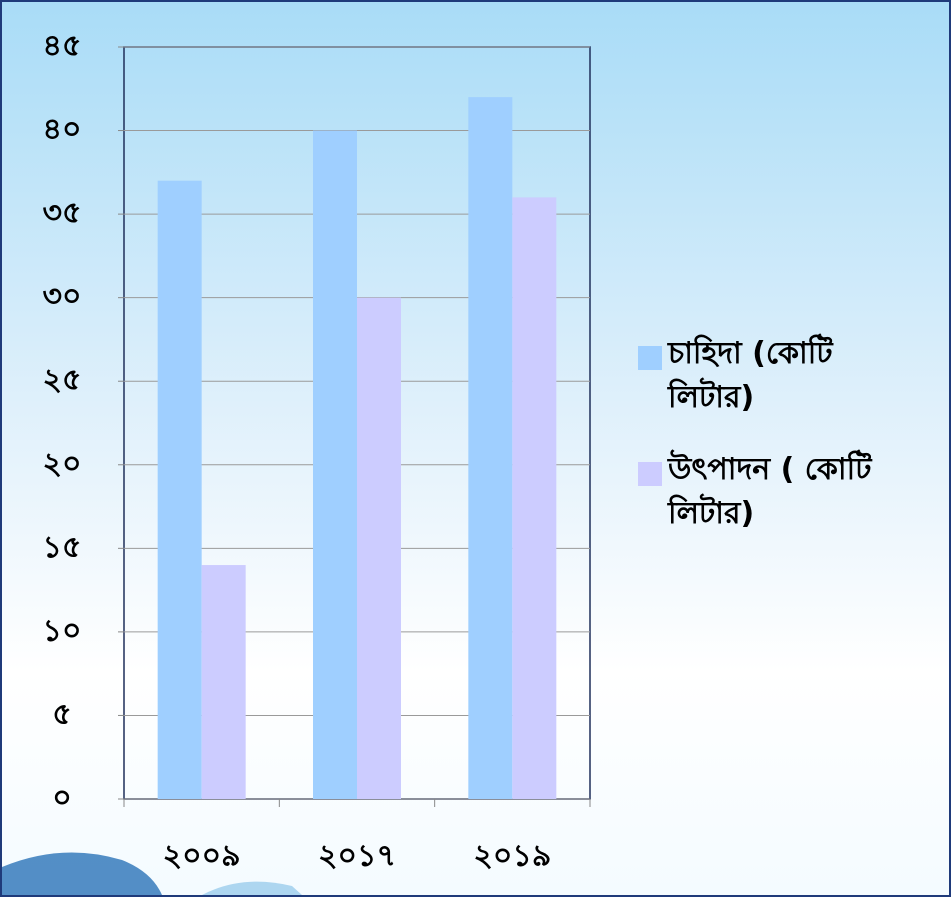  I want to click on legend-item: উৎপাদন ( কোটি লিটার), so click(783, 492).